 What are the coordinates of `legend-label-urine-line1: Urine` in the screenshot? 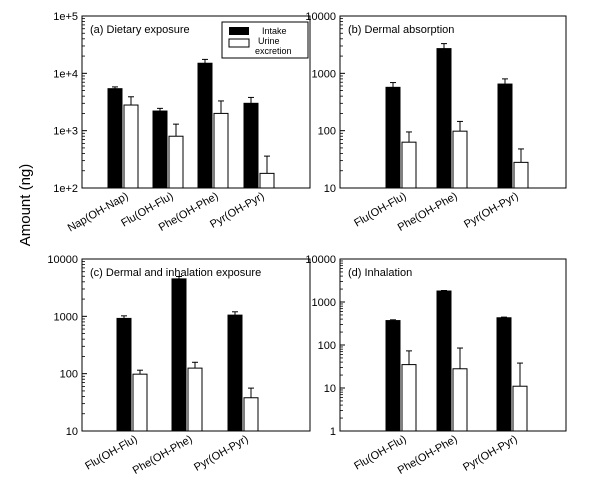 It's located at (269, 41).